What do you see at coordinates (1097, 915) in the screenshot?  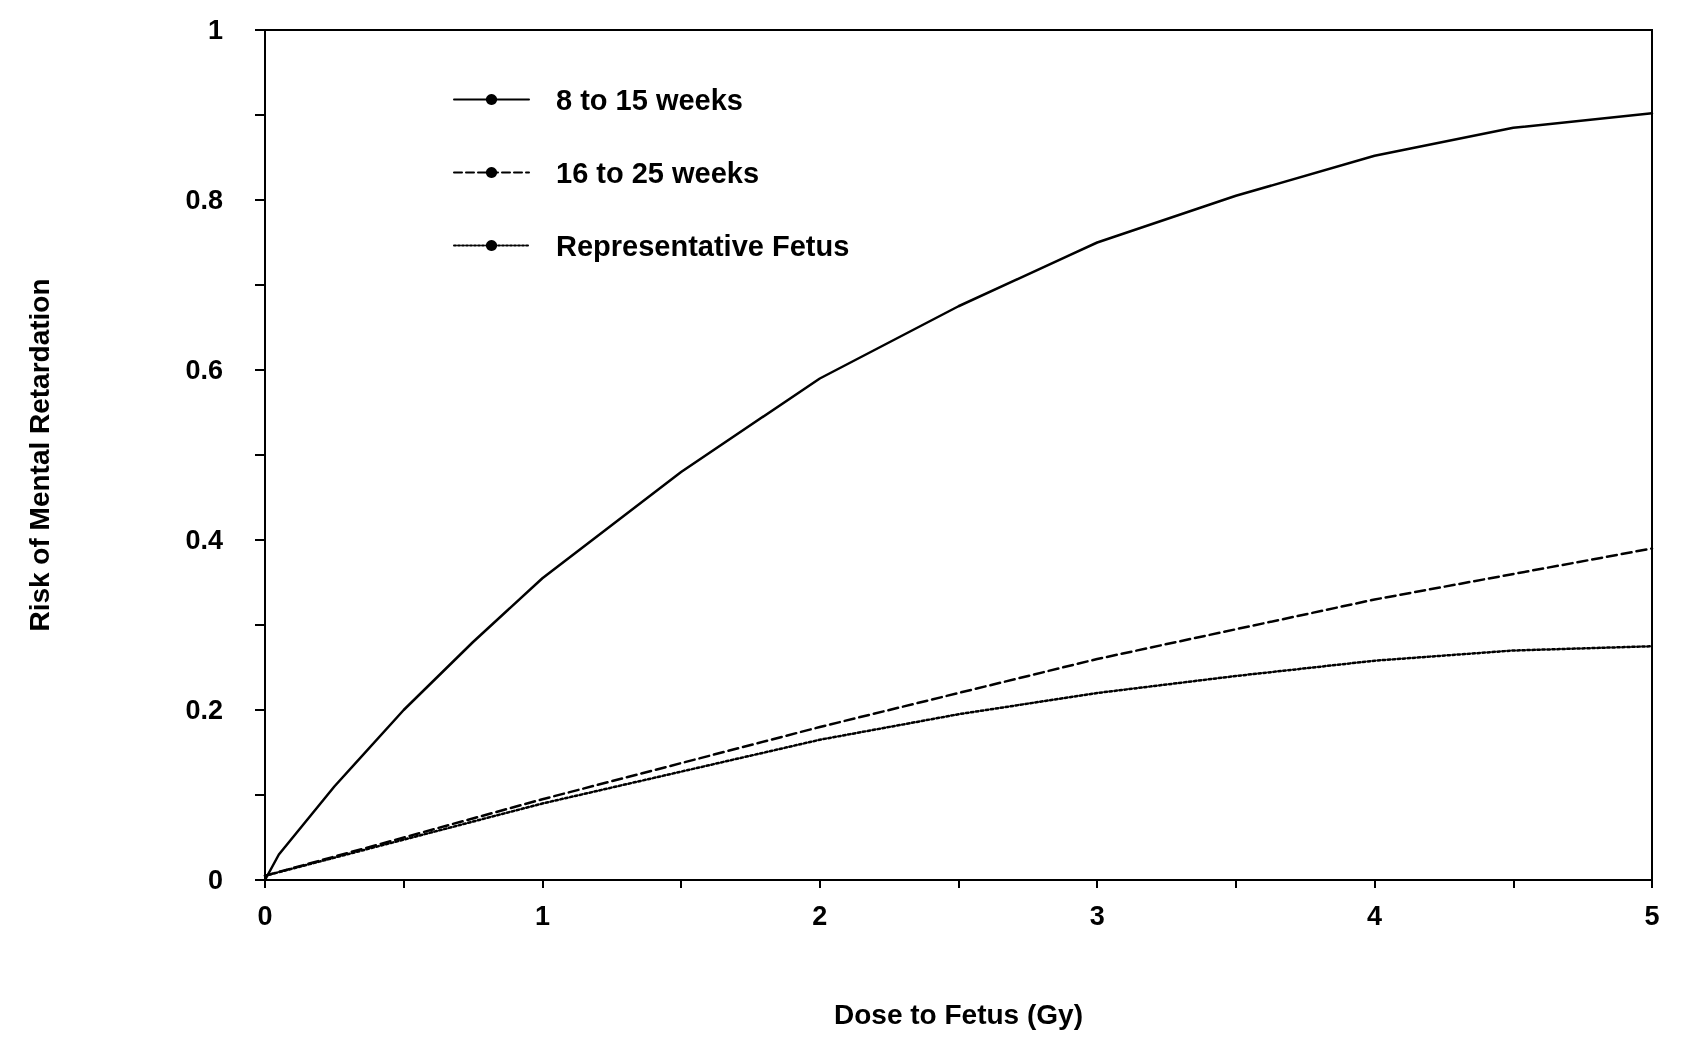 I see `x-tick-label: 3` at bounding box center [1097, 915].